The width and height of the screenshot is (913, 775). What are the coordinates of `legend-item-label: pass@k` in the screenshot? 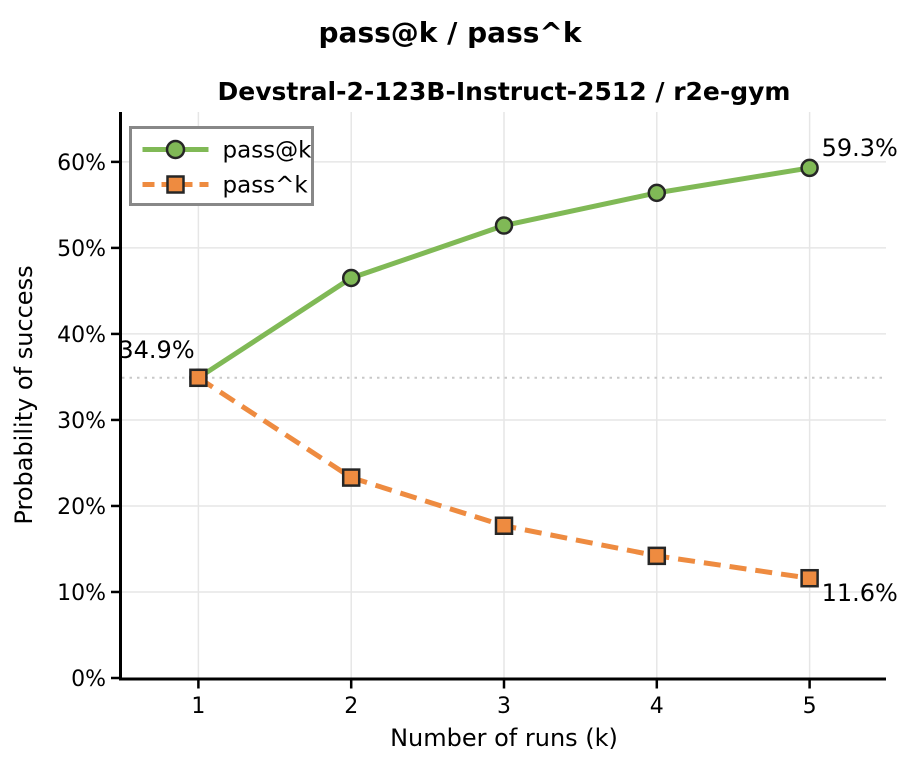 It's located at (268, 151).